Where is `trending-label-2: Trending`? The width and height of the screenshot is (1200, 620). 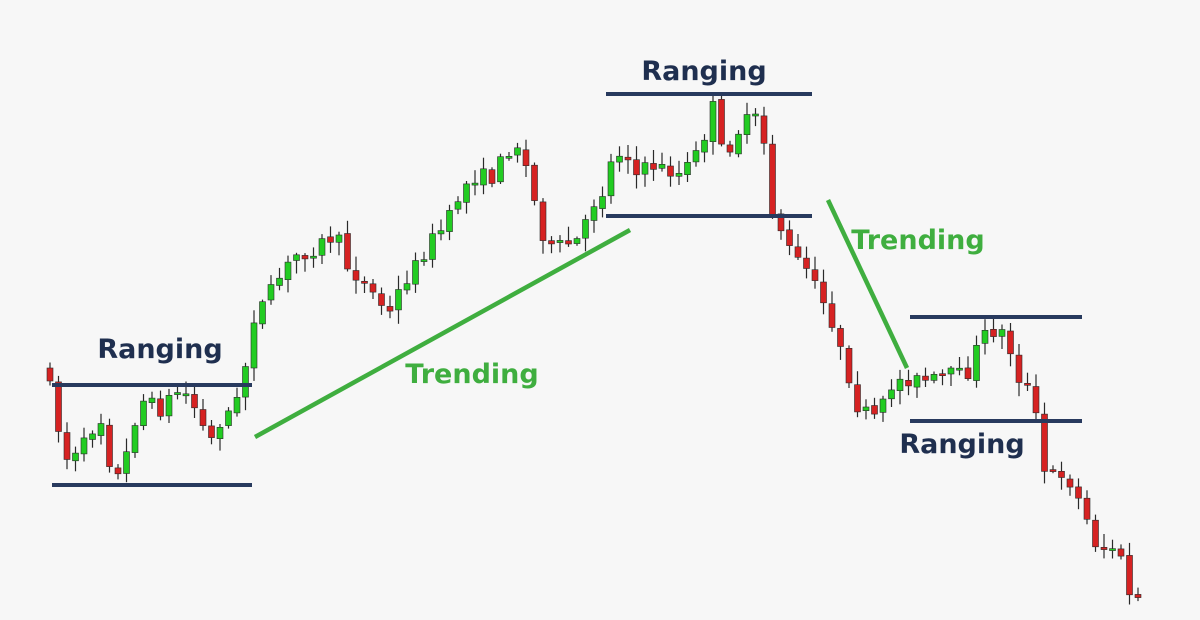
trending-label-2: Trending is located at coordinates (917, 240).